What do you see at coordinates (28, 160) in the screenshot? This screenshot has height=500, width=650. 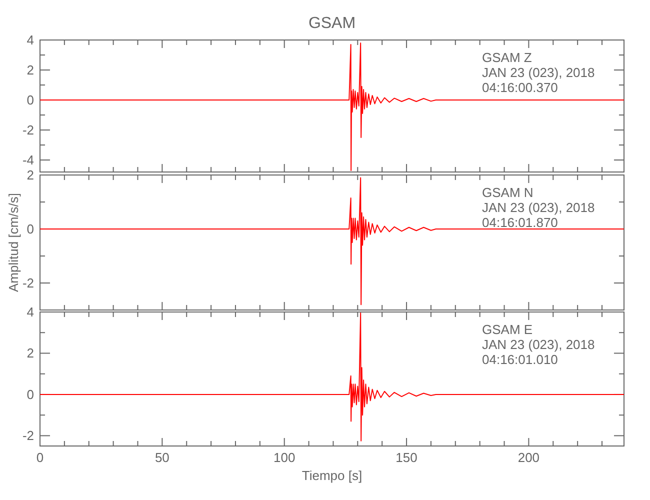 I see `y-tick-label: -4` at bounding box center [28, 160].